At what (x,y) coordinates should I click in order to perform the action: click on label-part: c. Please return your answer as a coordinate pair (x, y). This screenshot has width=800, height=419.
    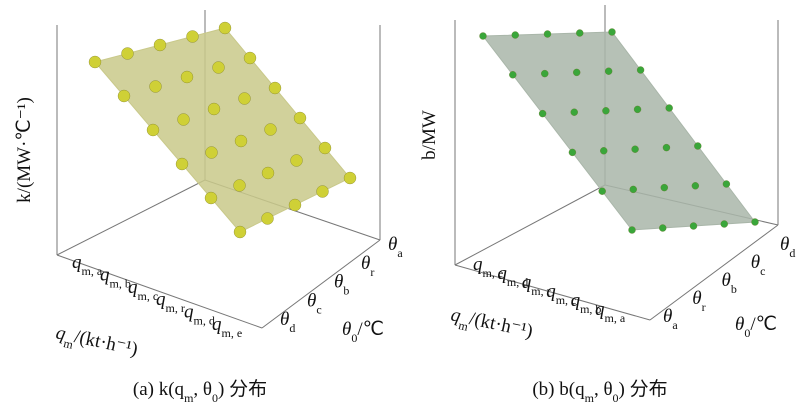
    Looking at the image, I should click on (762, 271).